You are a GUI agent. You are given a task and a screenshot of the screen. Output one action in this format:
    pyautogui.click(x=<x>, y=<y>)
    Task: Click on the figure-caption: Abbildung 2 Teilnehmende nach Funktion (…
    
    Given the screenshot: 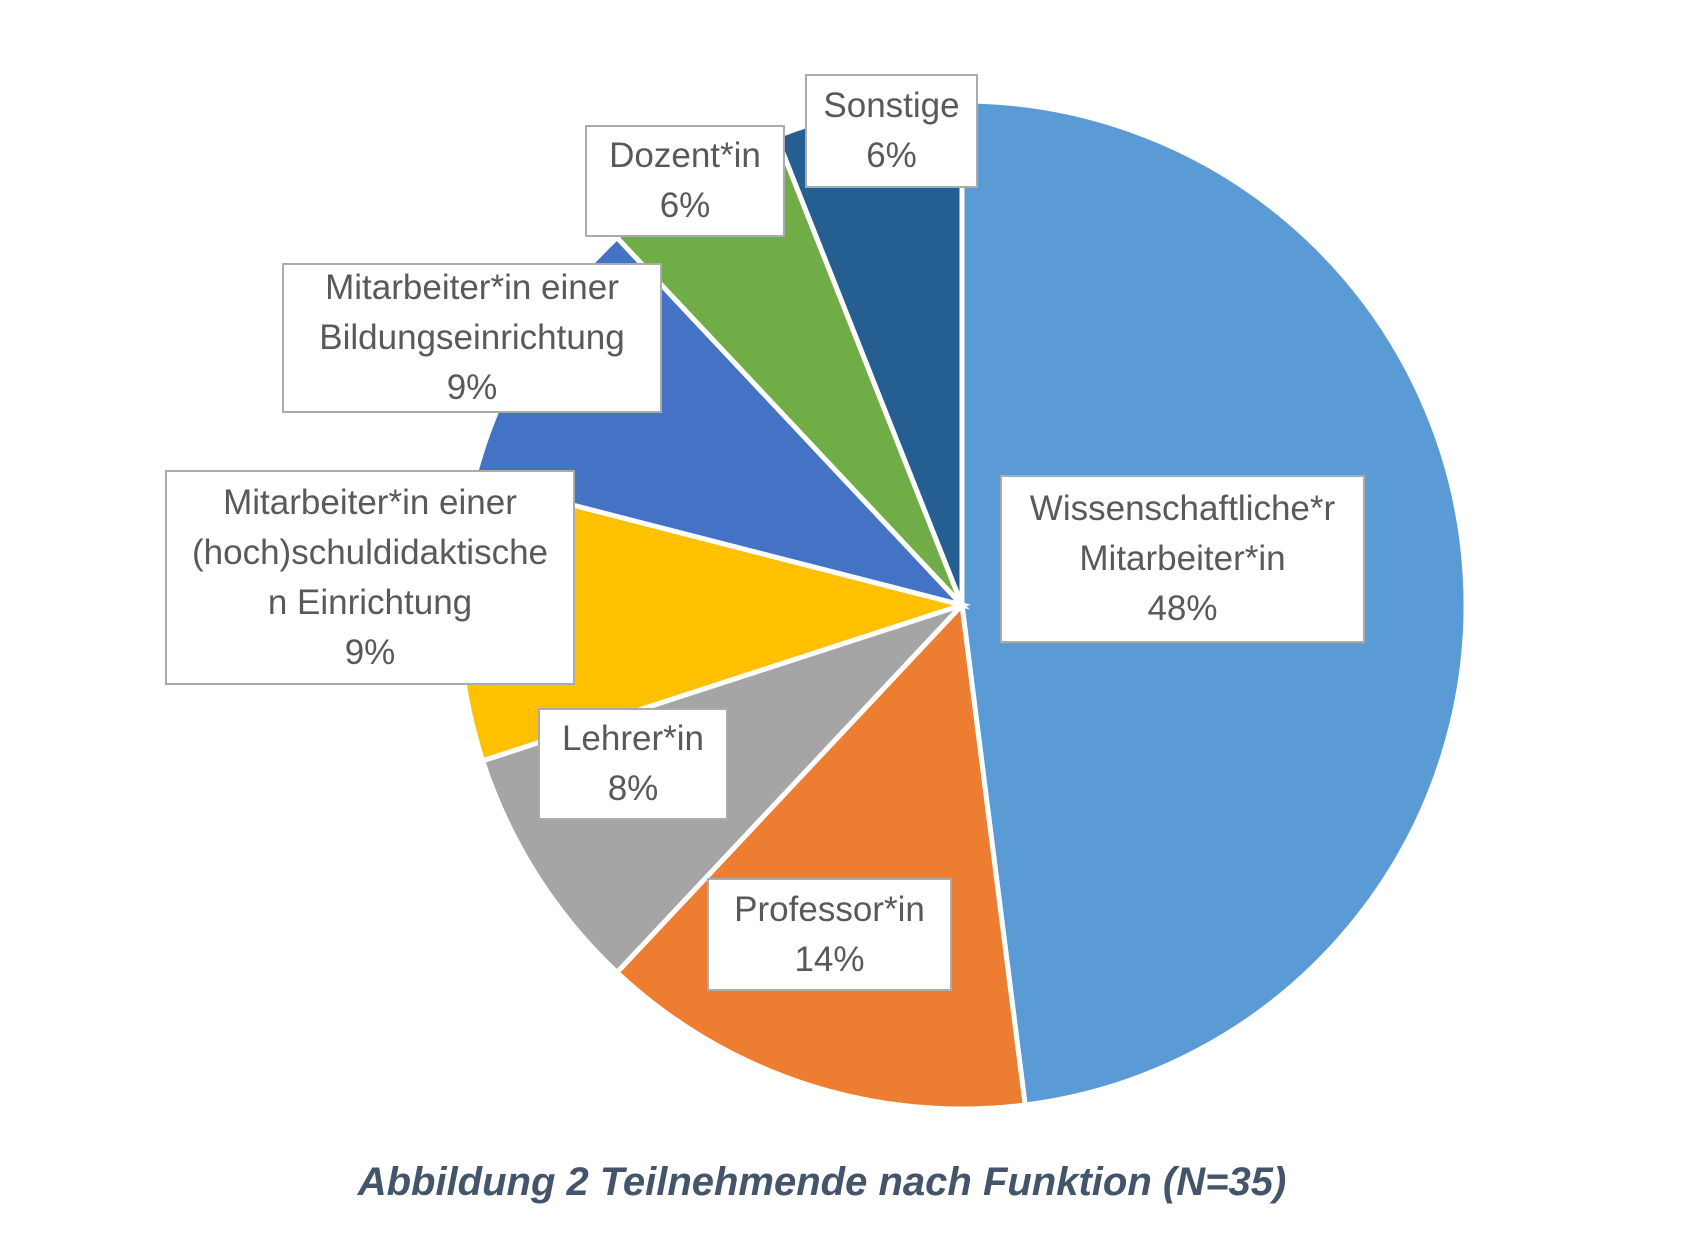 What is the action you would take?
    pyautogui.click(x=822, y=1182)
    